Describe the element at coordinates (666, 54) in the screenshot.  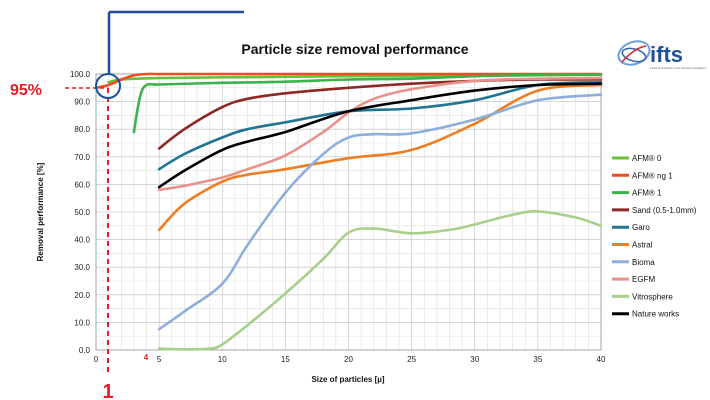
I see `logo-text: ifts` at that location.